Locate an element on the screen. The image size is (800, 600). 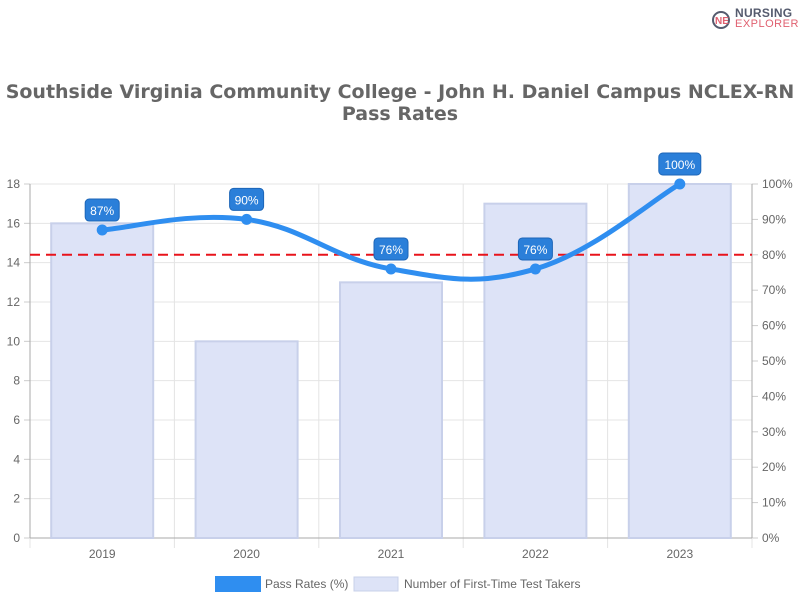
bar-2023 is located at coordinates (679, 361).